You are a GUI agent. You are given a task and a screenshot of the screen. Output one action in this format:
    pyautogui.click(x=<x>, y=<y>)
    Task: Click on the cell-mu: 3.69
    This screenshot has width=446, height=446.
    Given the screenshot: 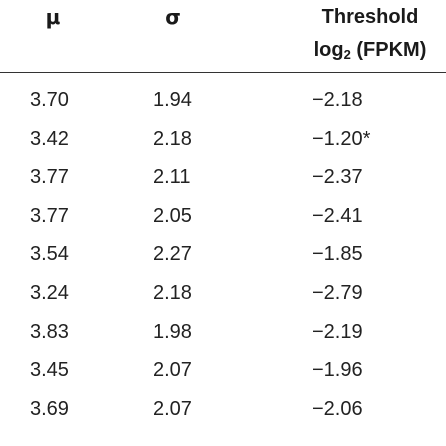 What is the action you would take?
    pyautogui.click(x=49, y=408)
    